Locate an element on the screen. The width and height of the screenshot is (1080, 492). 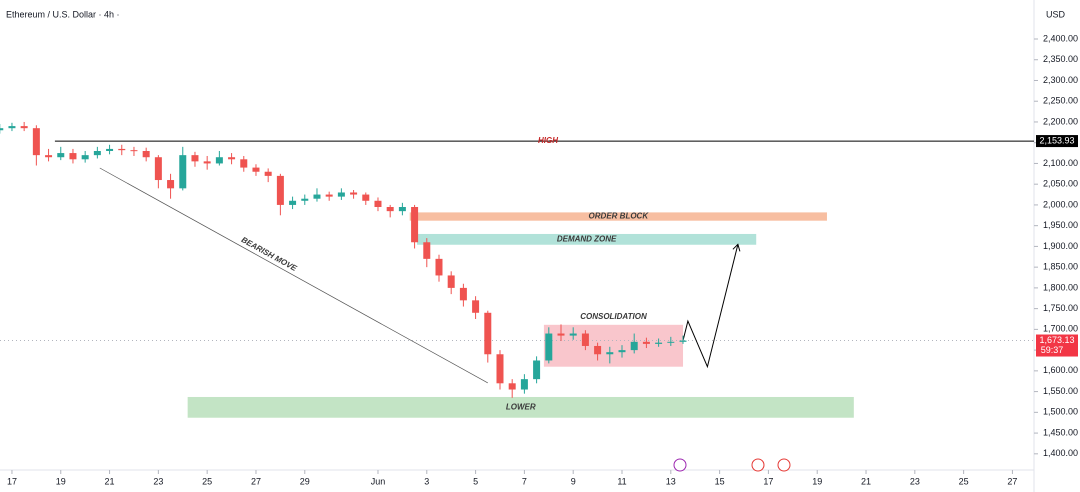
trend-label: BEARISH MOVE is located at coordinates (269, 254).